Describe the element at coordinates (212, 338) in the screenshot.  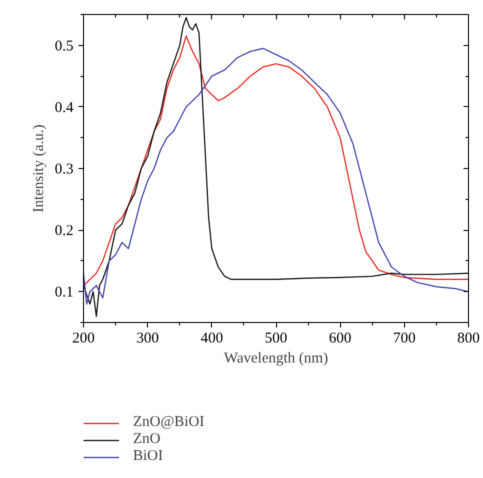
I see `x-tick-label: 400` at that location.